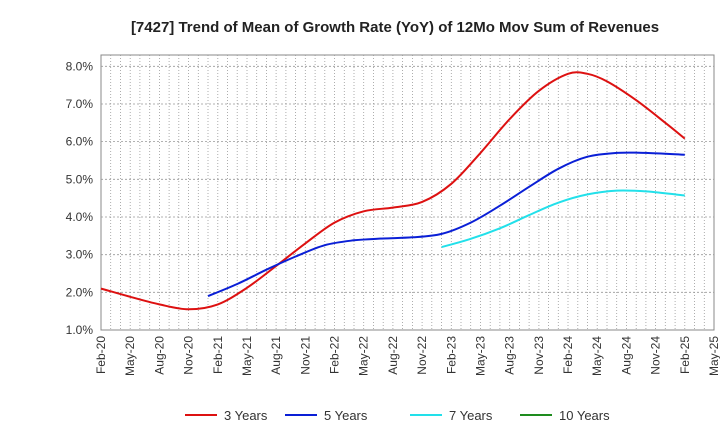 The height and width of the screenshot is (440, 720). I want to click on x-tick-label: Aug-20, so click(159, 355).